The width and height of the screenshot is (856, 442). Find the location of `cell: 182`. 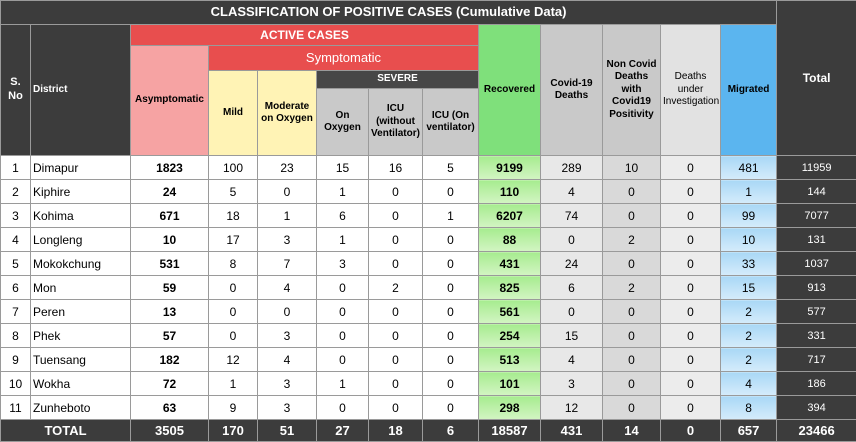

cell: 182 is located at coordinates (170, 360).